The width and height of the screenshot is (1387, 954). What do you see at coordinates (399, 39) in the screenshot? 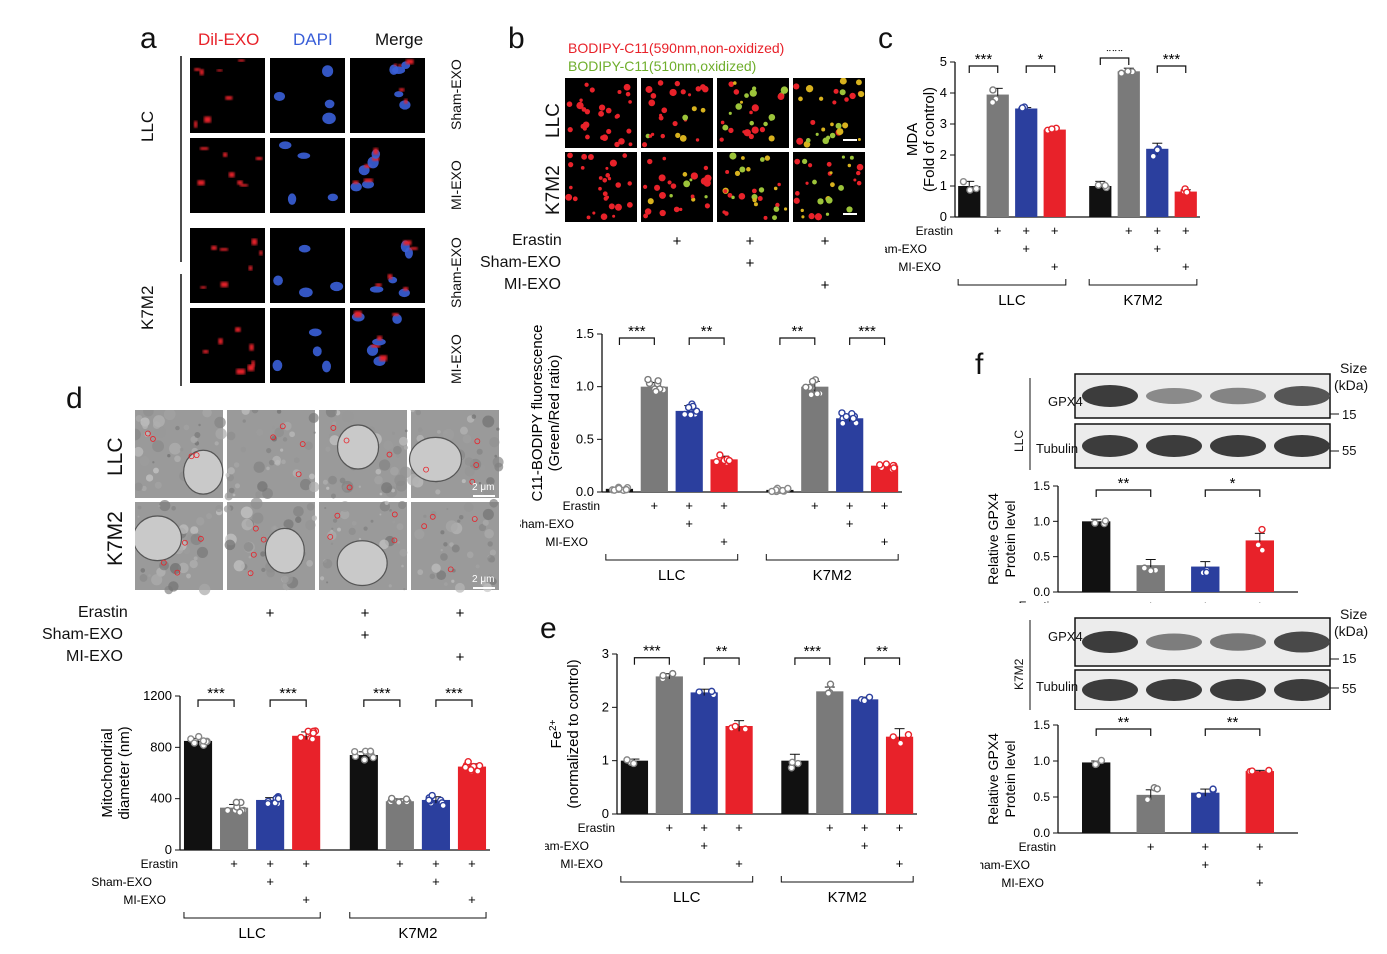
I see `panel-a-header-merge: Merge` at bounding box center [399, 39].